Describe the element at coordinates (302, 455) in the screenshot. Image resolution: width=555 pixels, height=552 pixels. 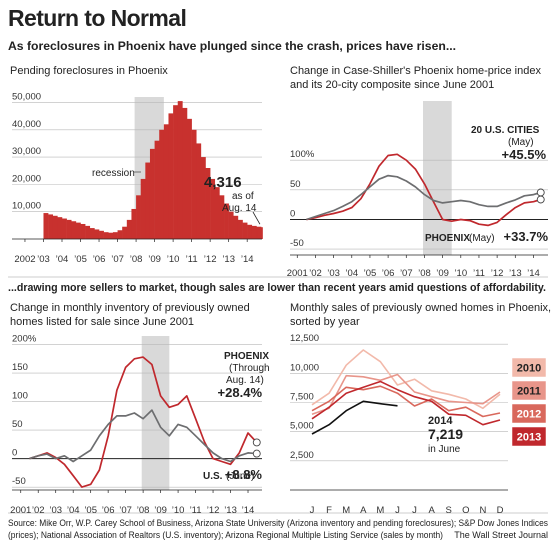
I see `y-tick-label: 2,500` at that location.